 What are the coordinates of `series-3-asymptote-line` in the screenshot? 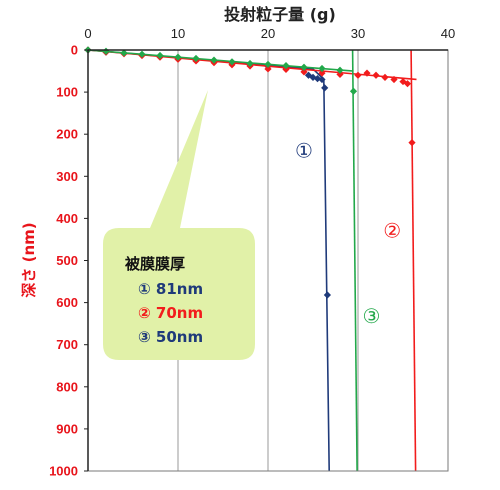 It's located at (354, 260).